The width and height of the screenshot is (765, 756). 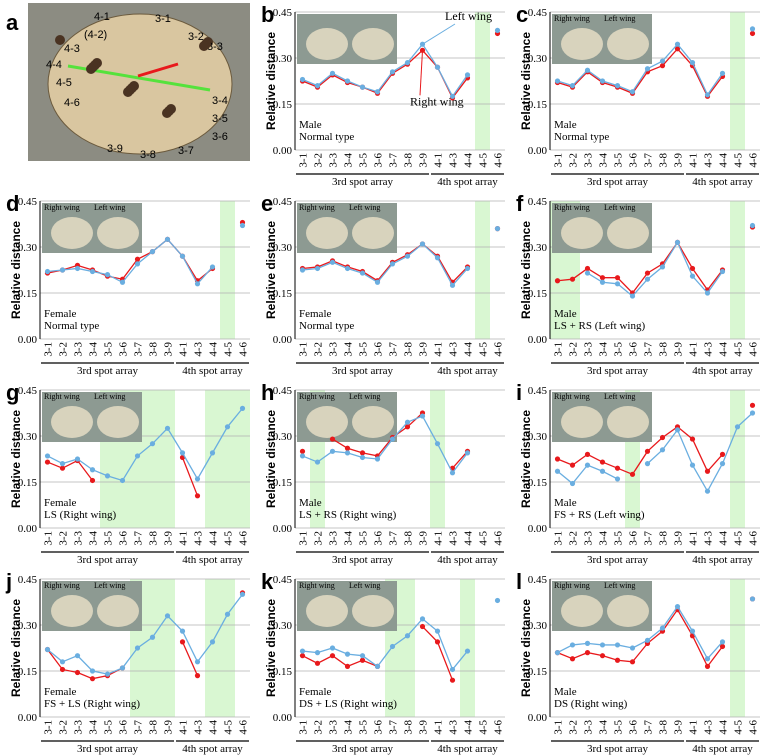 I want to click on x-tick-label: 3-8, so click(x=664, y=727).